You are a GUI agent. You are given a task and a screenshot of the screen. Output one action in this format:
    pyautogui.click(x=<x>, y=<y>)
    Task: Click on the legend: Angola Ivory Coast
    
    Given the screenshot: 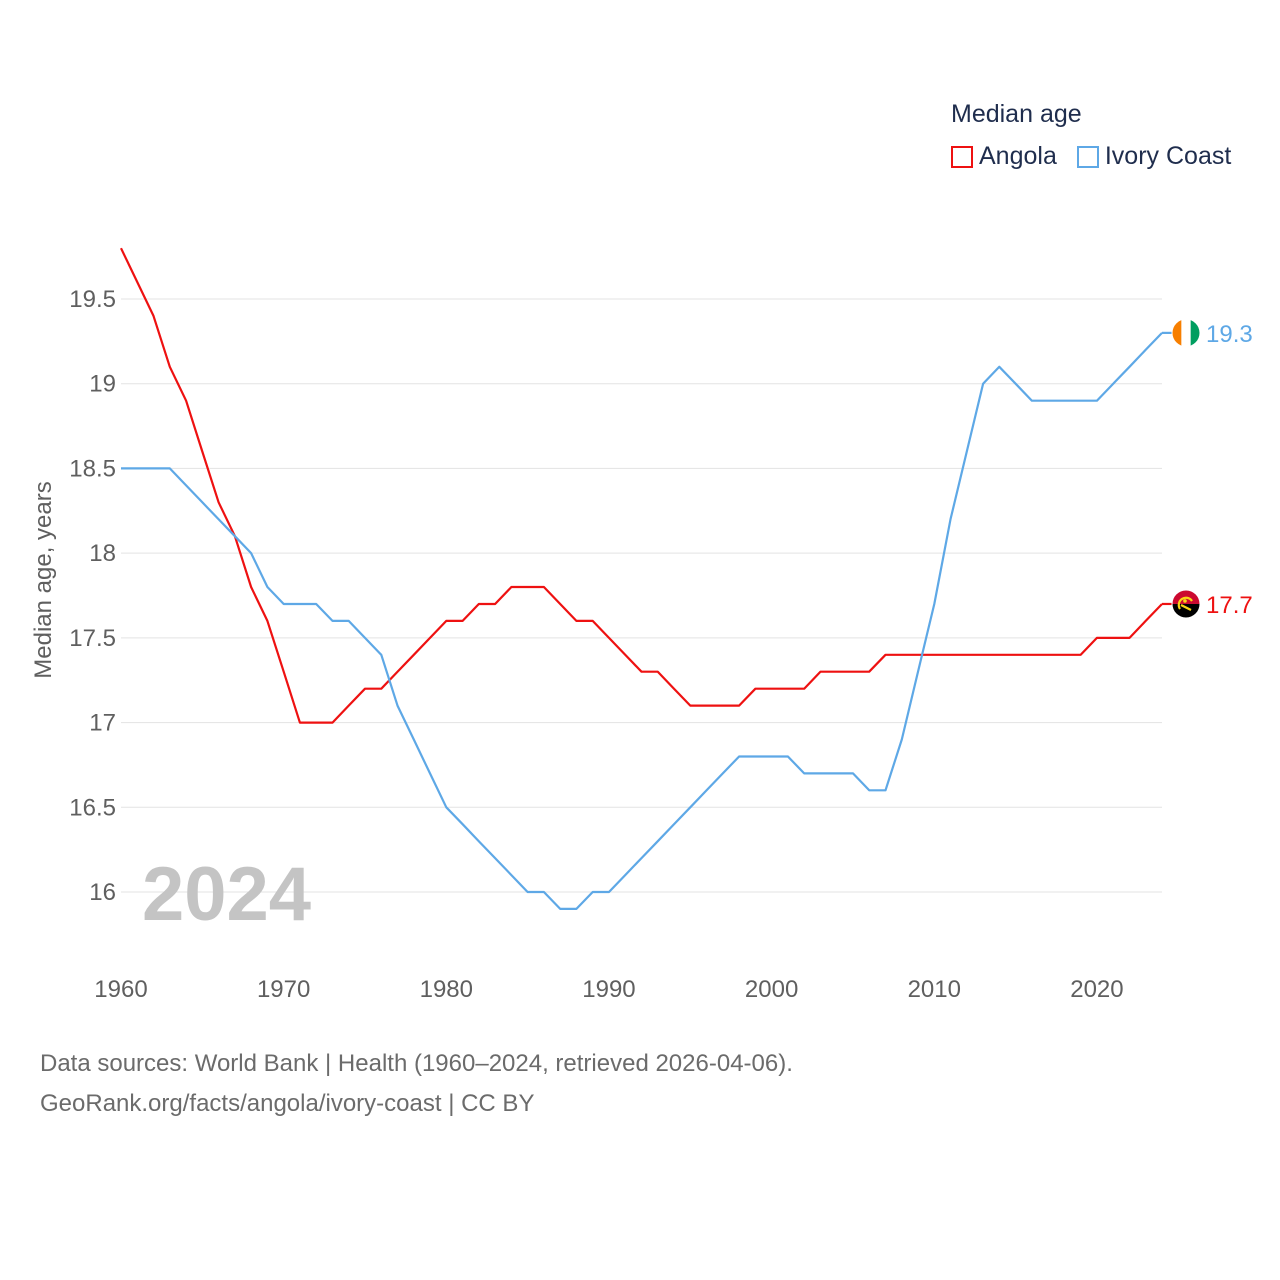 What is the action you would take?
    pyautogui.click(x=1101, y=156)
    